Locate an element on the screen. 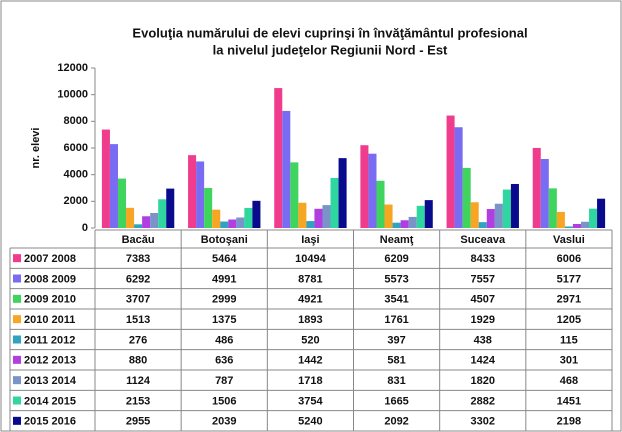 This screenshot has height=432, width=622. table-value: 4991 is located at coordinates (224, 279).